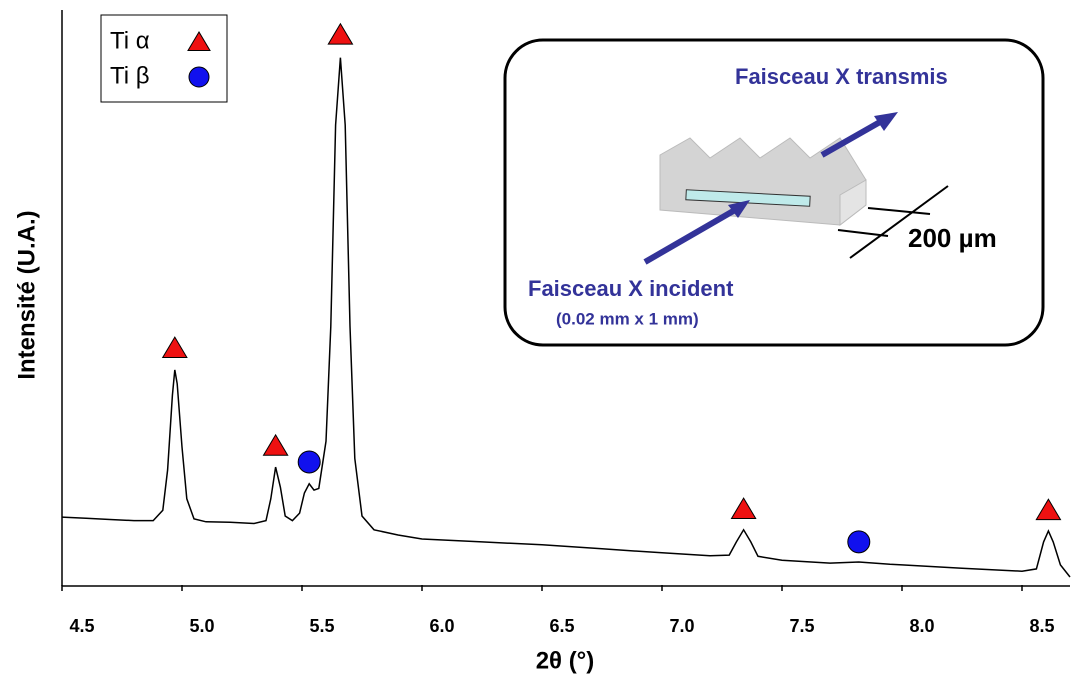 The height and width of the screenshot is (682, 1072). I want to click on sample-side, so click(853, 203).